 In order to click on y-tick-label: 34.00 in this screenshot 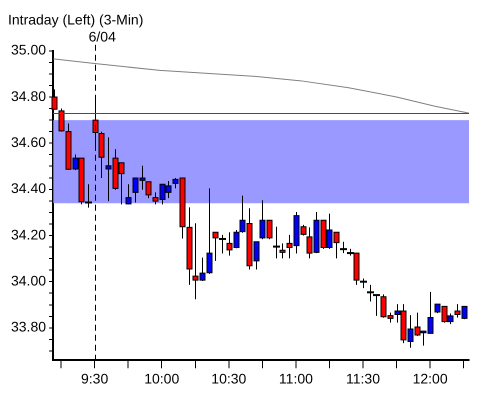, I will do `click(28, 280)`.